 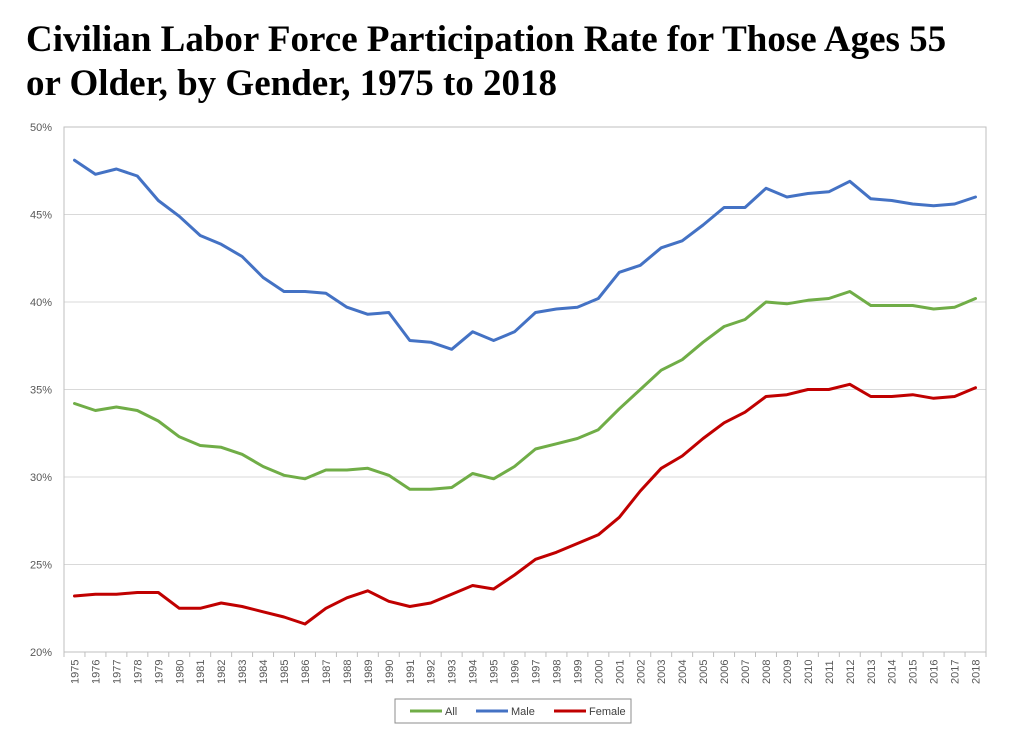 I want to click on x-tick-label: 1996, so click(x=516, y=672).